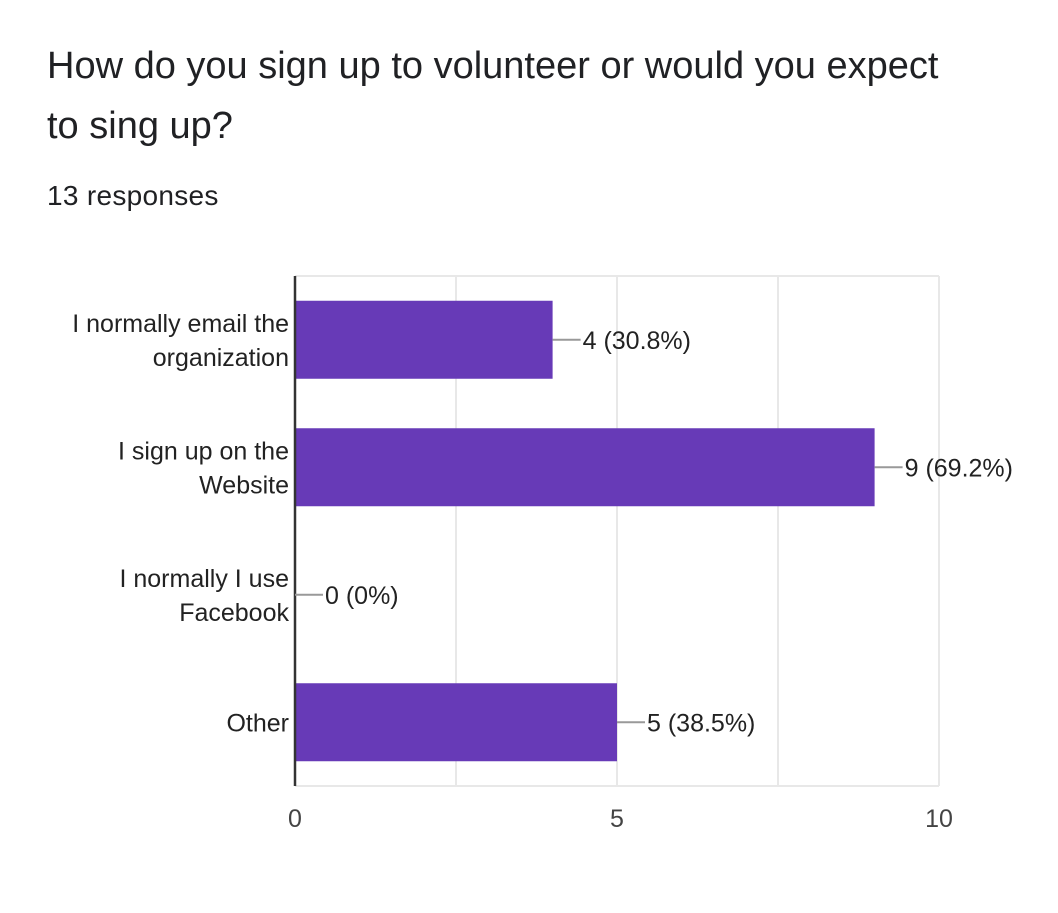 Image resolution: width=1058 pixels, height=913 pixels. Describe the element at coordinates (939, 819) in the screenshot. I see `x-tick-label: 10` at that location.